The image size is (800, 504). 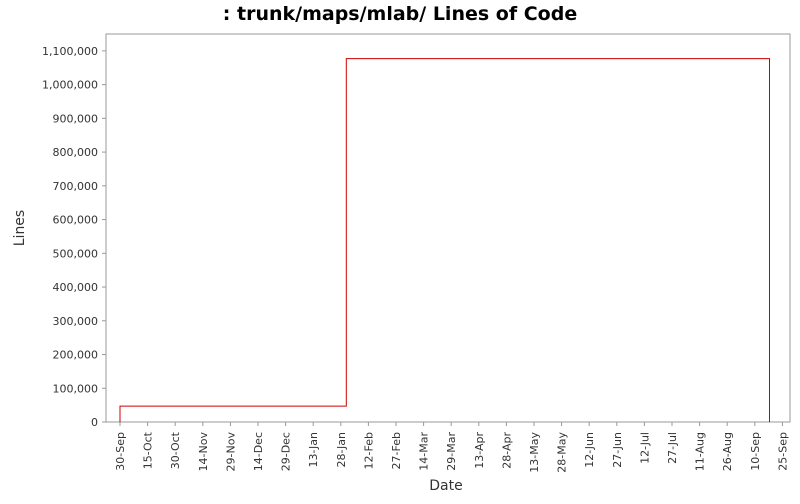 What do you see at coordinates (70, 51) in the screenshot?
I see `y-tick-label: 1,100,000` at bounding box center [70, 51].